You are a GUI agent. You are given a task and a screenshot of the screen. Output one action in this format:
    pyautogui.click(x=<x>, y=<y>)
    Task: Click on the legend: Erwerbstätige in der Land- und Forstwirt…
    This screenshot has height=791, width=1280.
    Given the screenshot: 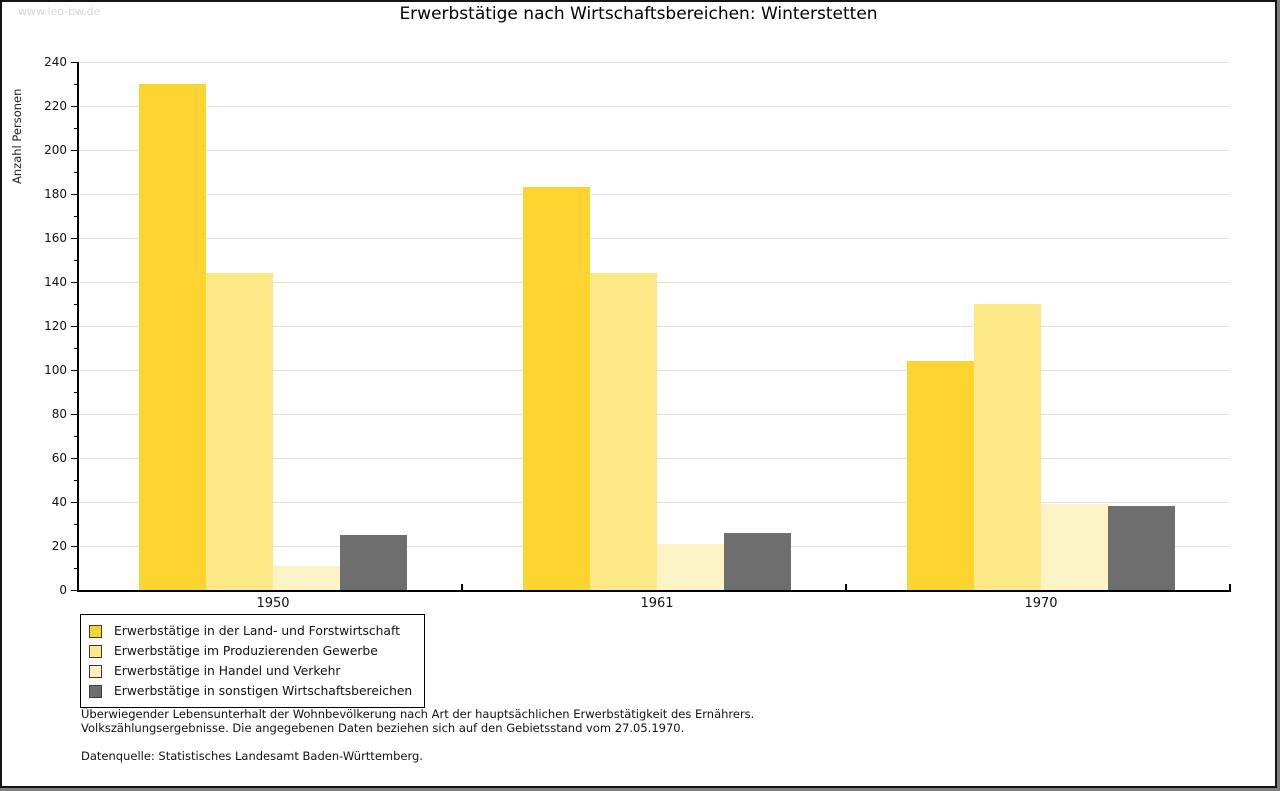 What is the action you would take?
    pyautogui.click(x=253, y=661)
    